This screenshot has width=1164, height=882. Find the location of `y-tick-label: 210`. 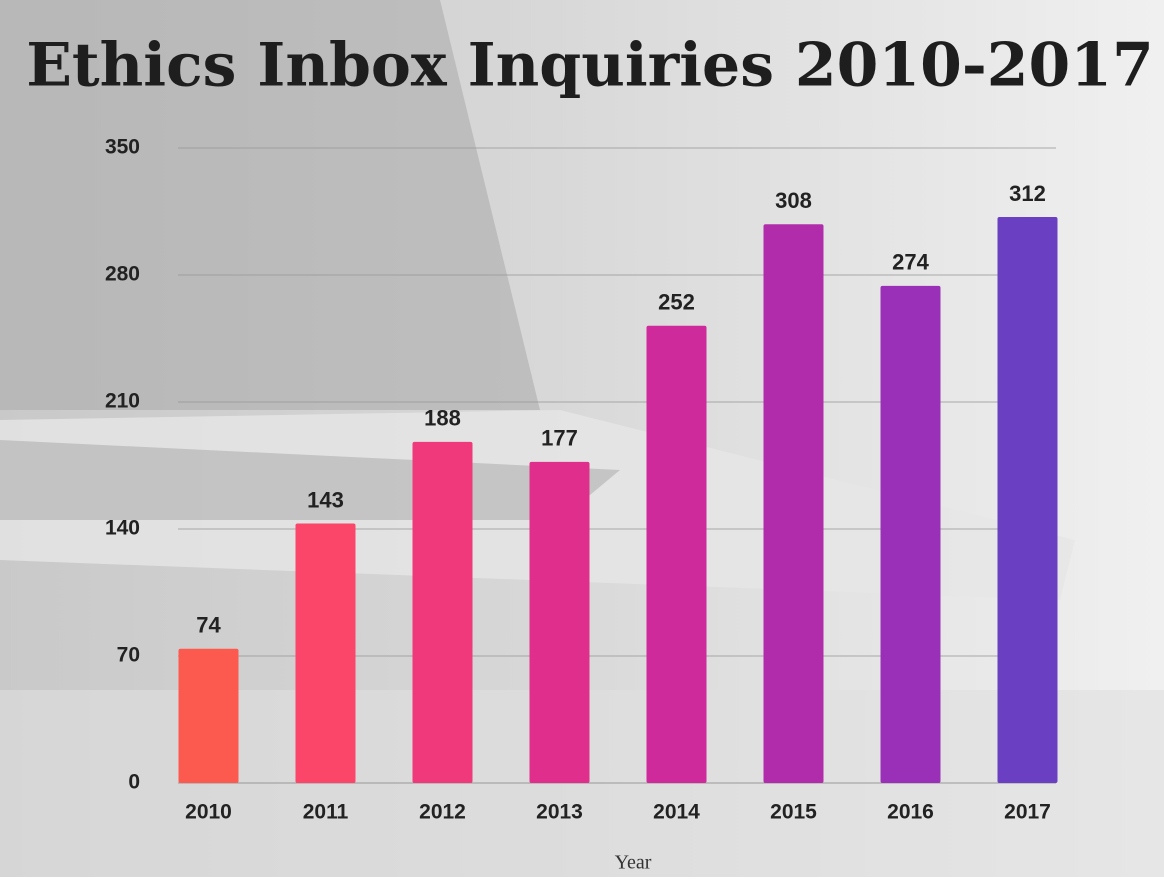

y-tick-label: 210 is located at coordinates (122, 401).